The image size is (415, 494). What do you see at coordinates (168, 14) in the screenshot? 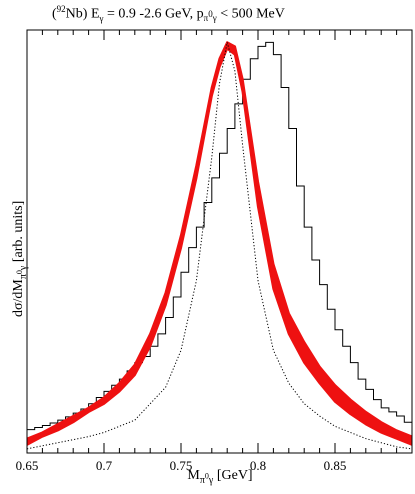
I see `chart-title: (92Nb) Eγ = 0.9 -2.6 GeV, pπ0γ < 500 MeV` at bounding box center [168, 14].